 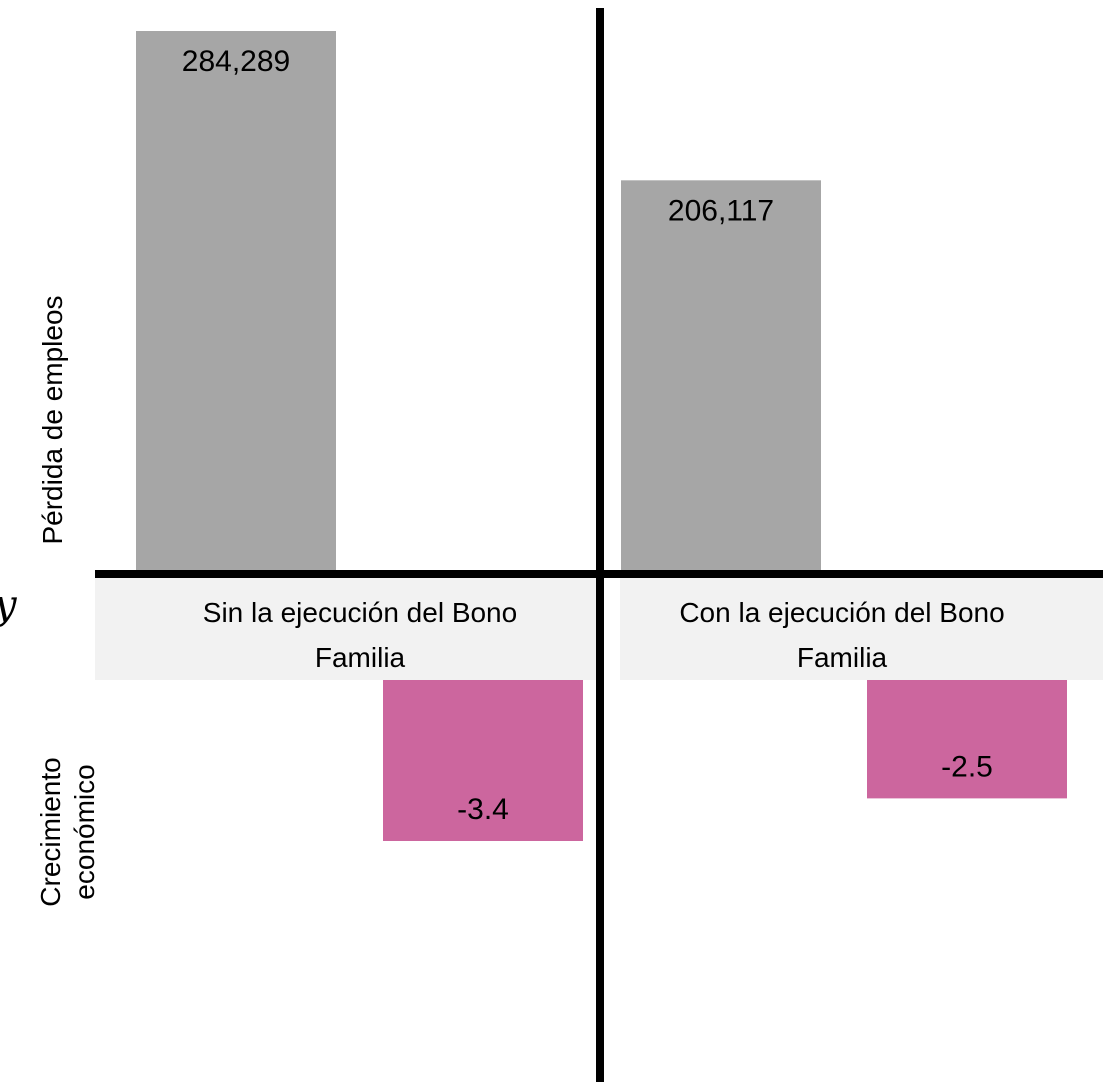 What do you see at coordinates (483, 809) in the screenshot?
I see `data-label: -3.4` at bounding box center [483, 809].